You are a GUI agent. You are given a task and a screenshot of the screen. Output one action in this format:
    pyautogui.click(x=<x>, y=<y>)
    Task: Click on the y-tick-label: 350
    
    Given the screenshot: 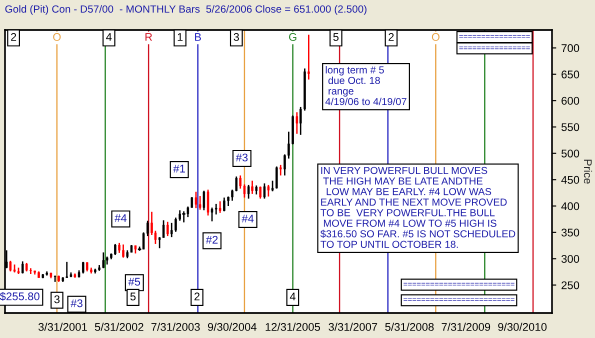 What is the action you would take?
    pyautogui.click(x=570, y=232)
    